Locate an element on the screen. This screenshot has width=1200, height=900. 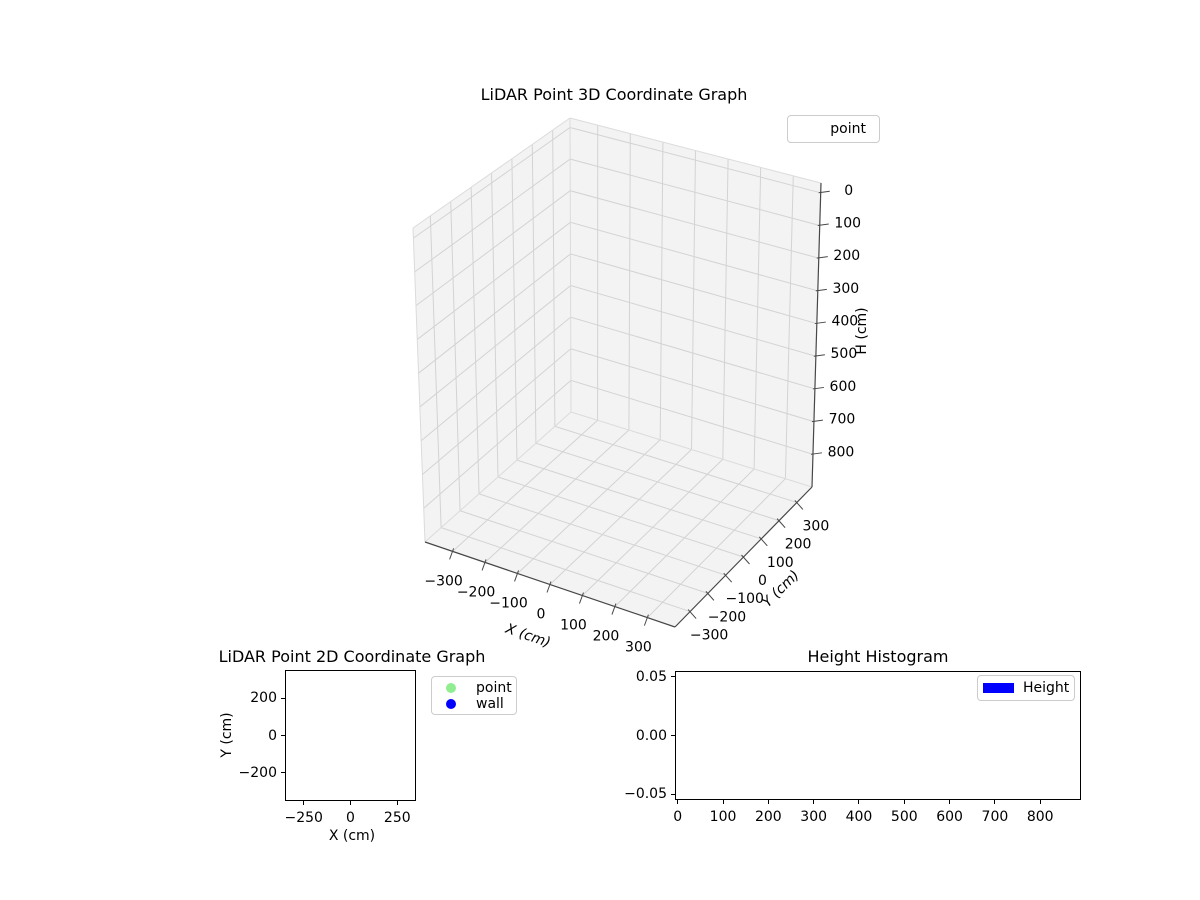
plot3d-z-axis-label: H (cm) is located at coordinates (862, 331).